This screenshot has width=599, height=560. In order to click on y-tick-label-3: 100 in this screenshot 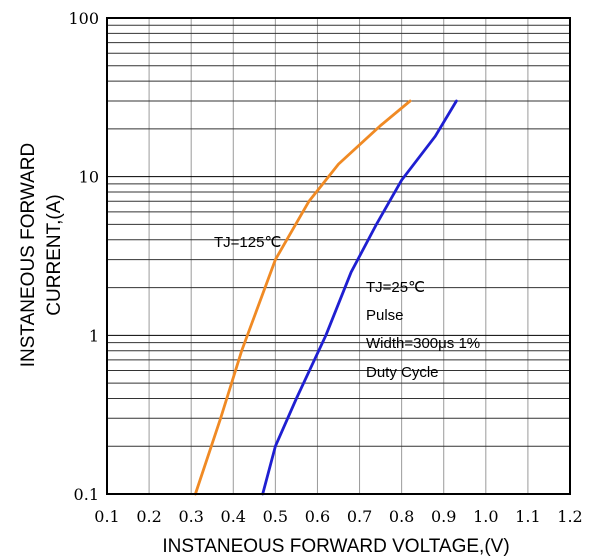, I will do `click(83, 18)`.